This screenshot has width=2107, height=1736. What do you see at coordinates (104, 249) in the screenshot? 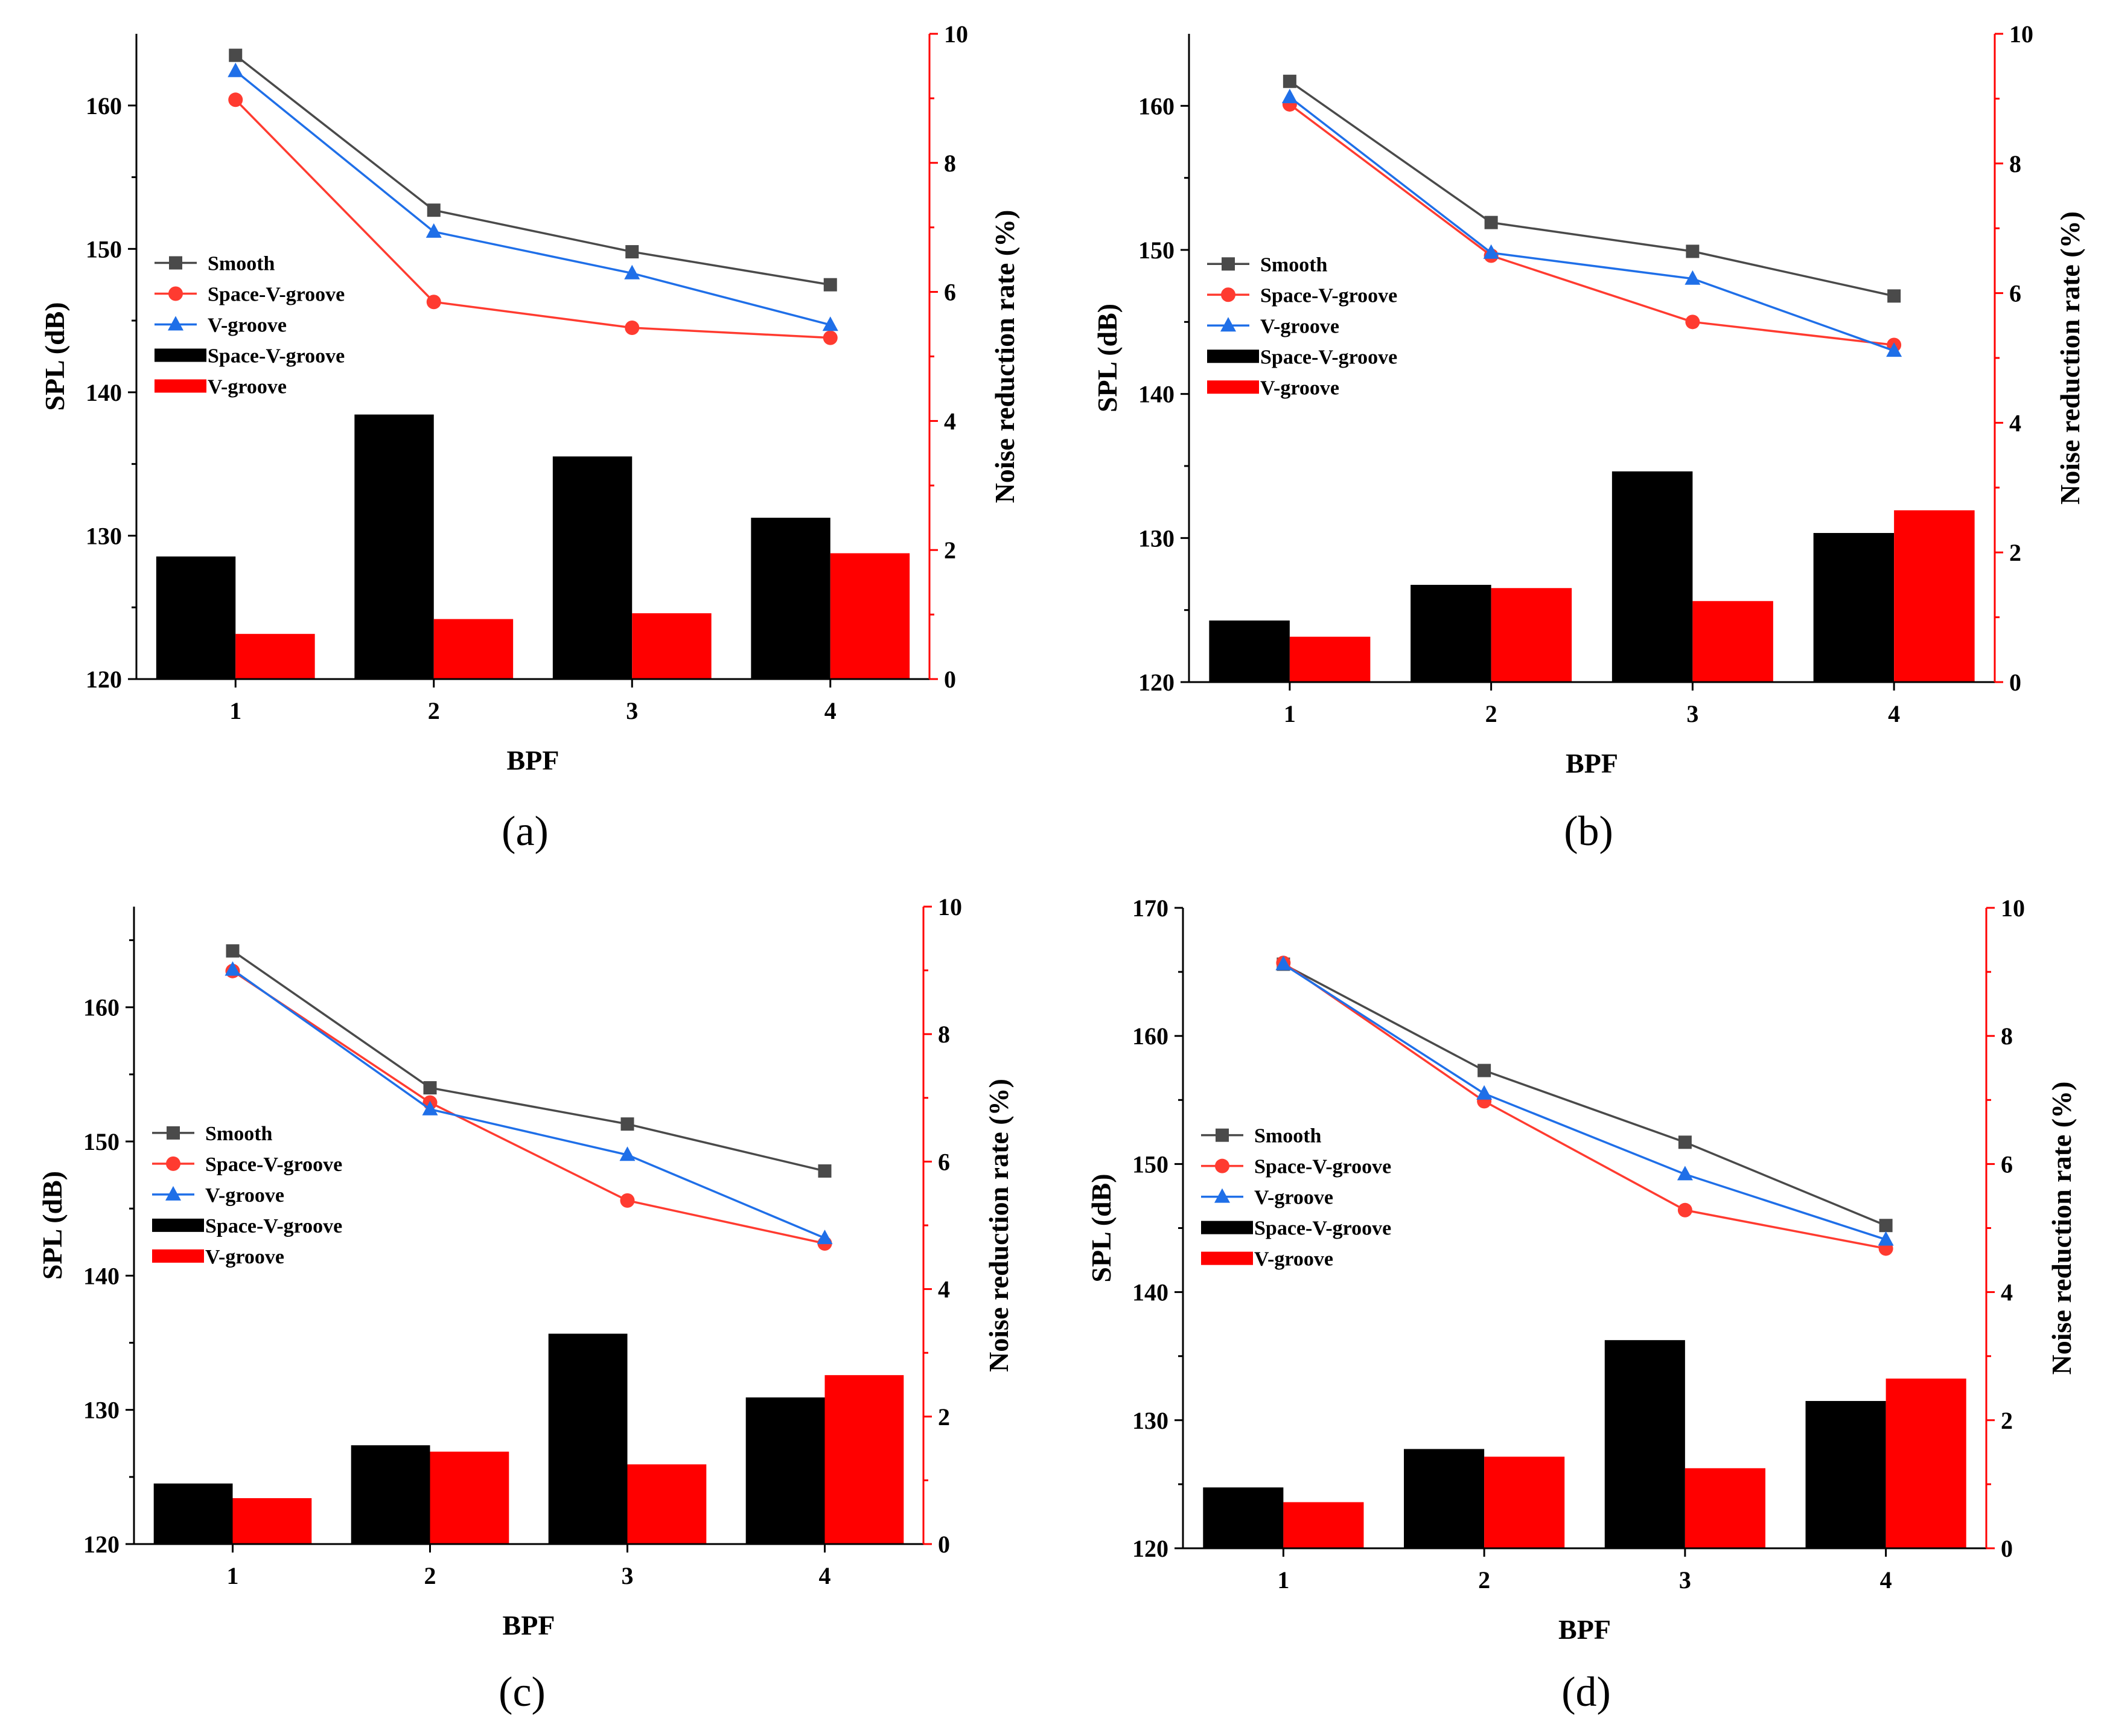
I see `left-tick-label: 150` at bounding box center [104, 249].